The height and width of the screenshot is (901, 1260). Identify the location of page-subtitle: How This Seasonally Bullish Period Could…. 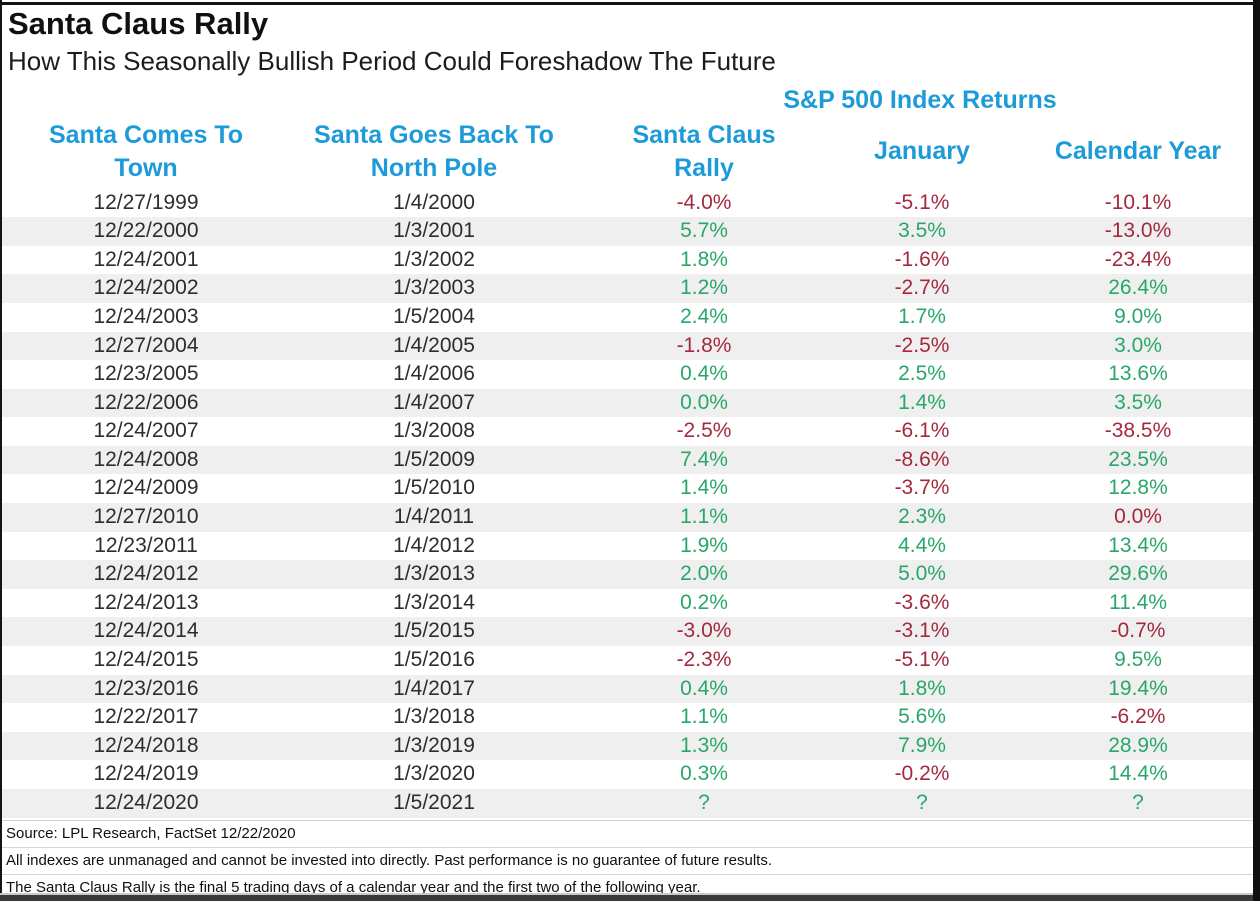
(392, 60).